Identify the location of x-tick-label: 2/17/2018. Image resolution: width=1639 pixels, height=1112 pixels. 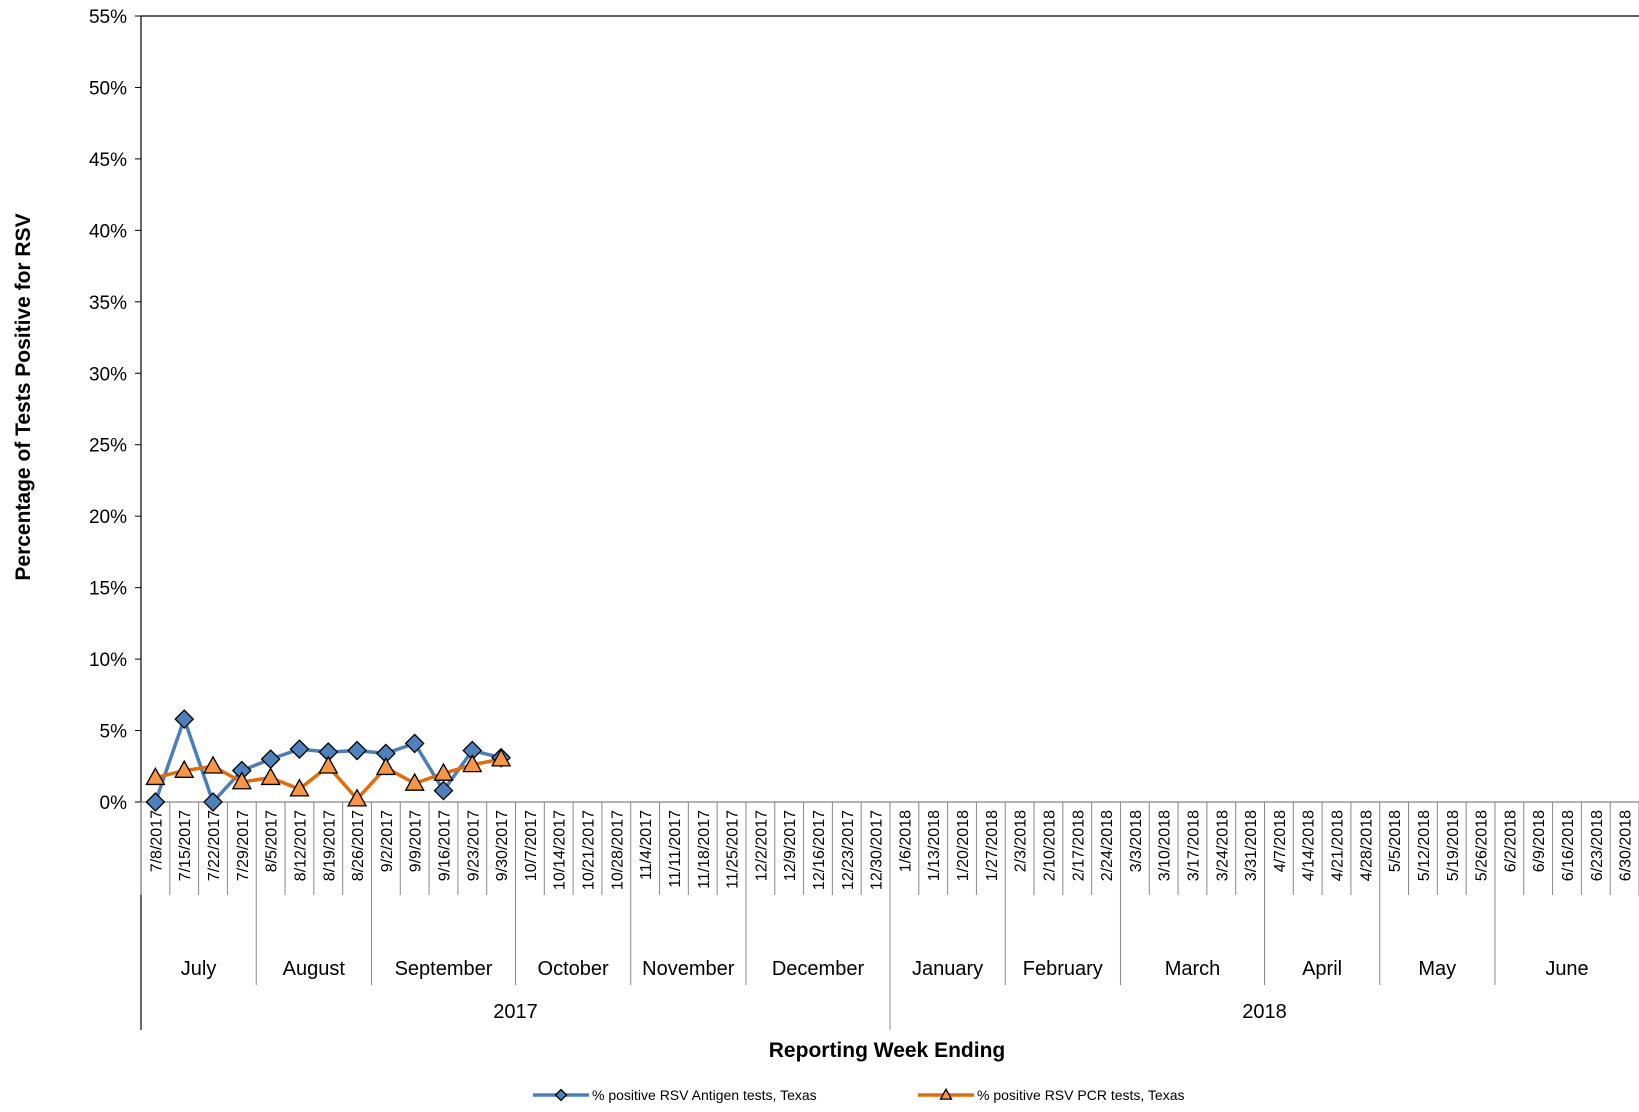
(1078, 845).